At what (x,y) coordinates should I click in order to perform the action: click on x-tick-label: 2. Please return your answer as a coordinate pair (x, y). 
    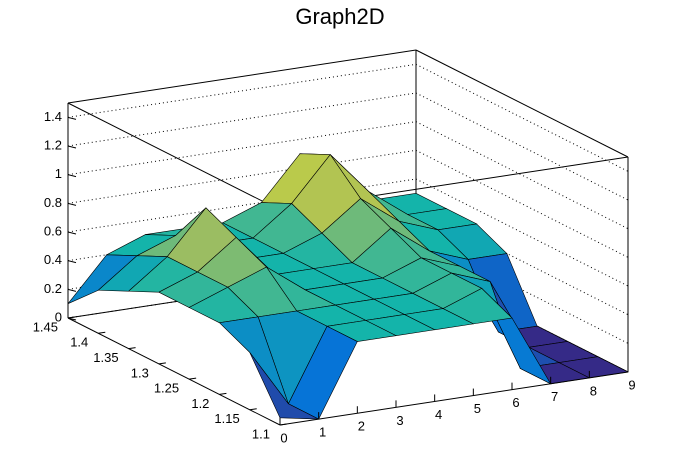
    Looking at the image, I should click on (361, 426).